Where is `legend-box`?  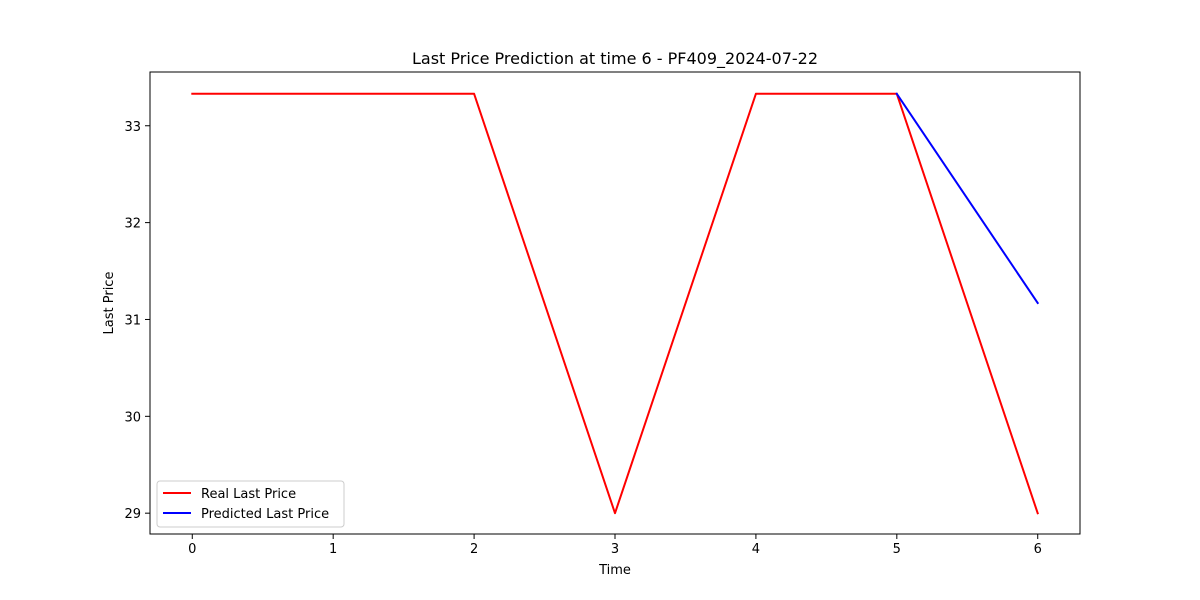 legend-box is located at coordinates (250, 504).